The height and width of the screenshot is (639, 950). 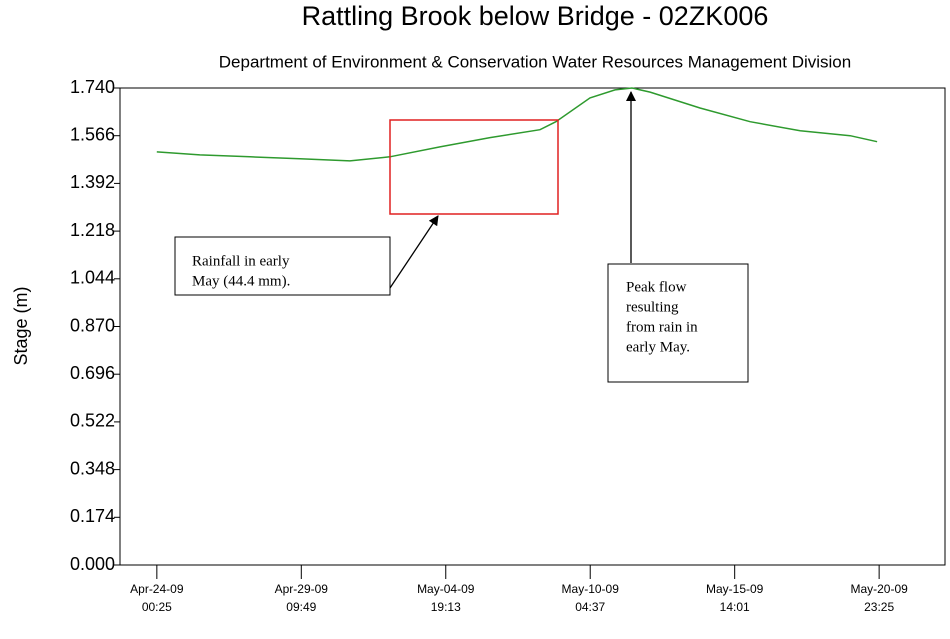 What do you see at coordinates (92, 325) in the screenshot?
I see `y-tick-label: 0.870` at bounding box center [92, 325].